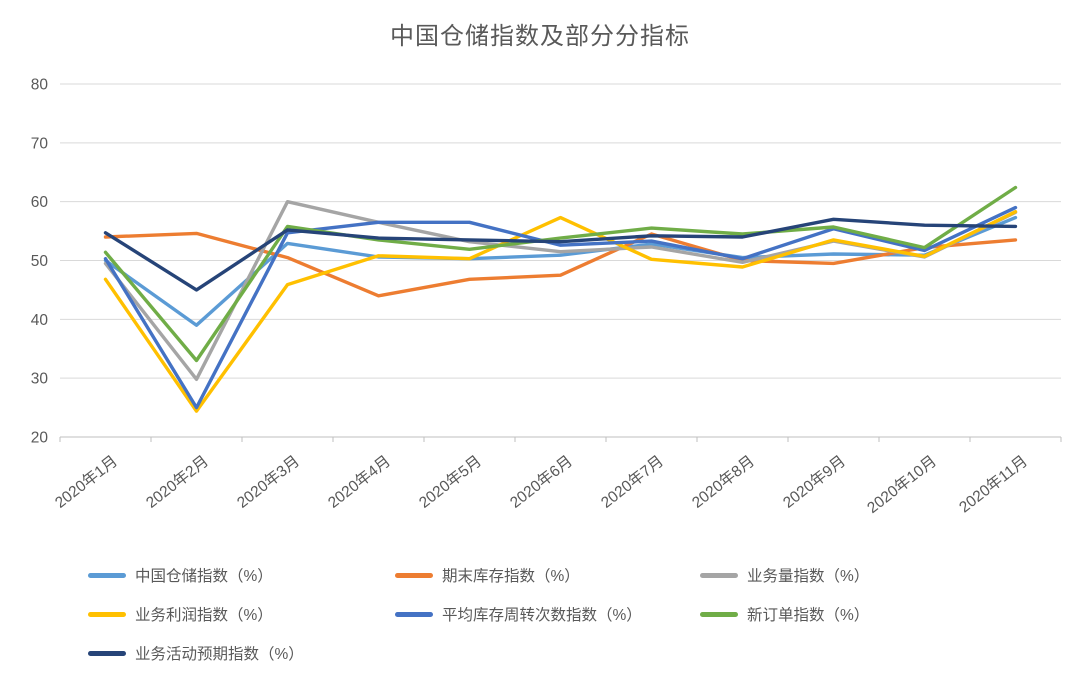  What do you see at coordinates (808, 615) in the screenshot?
I see `legend-label: 新订单指数（%）` at bounding box center [808, 615].